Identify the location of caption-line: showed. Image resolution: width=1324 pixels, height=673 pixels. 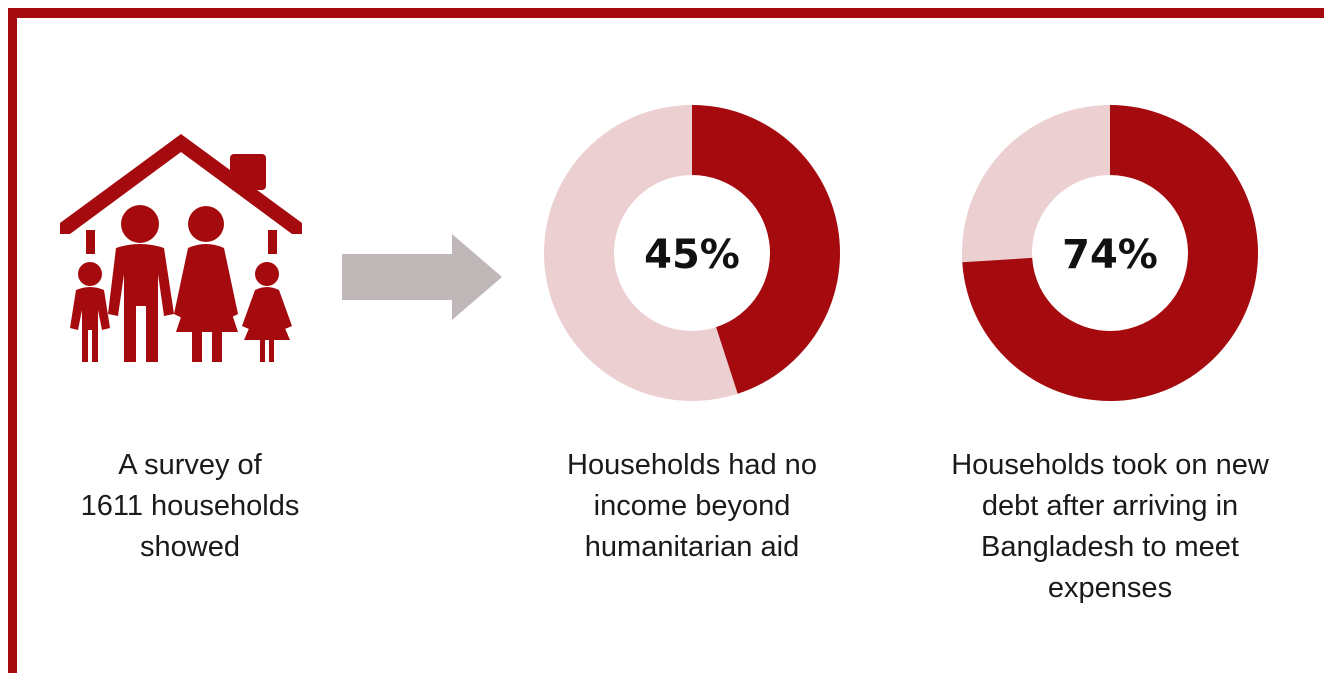
(190, 547).